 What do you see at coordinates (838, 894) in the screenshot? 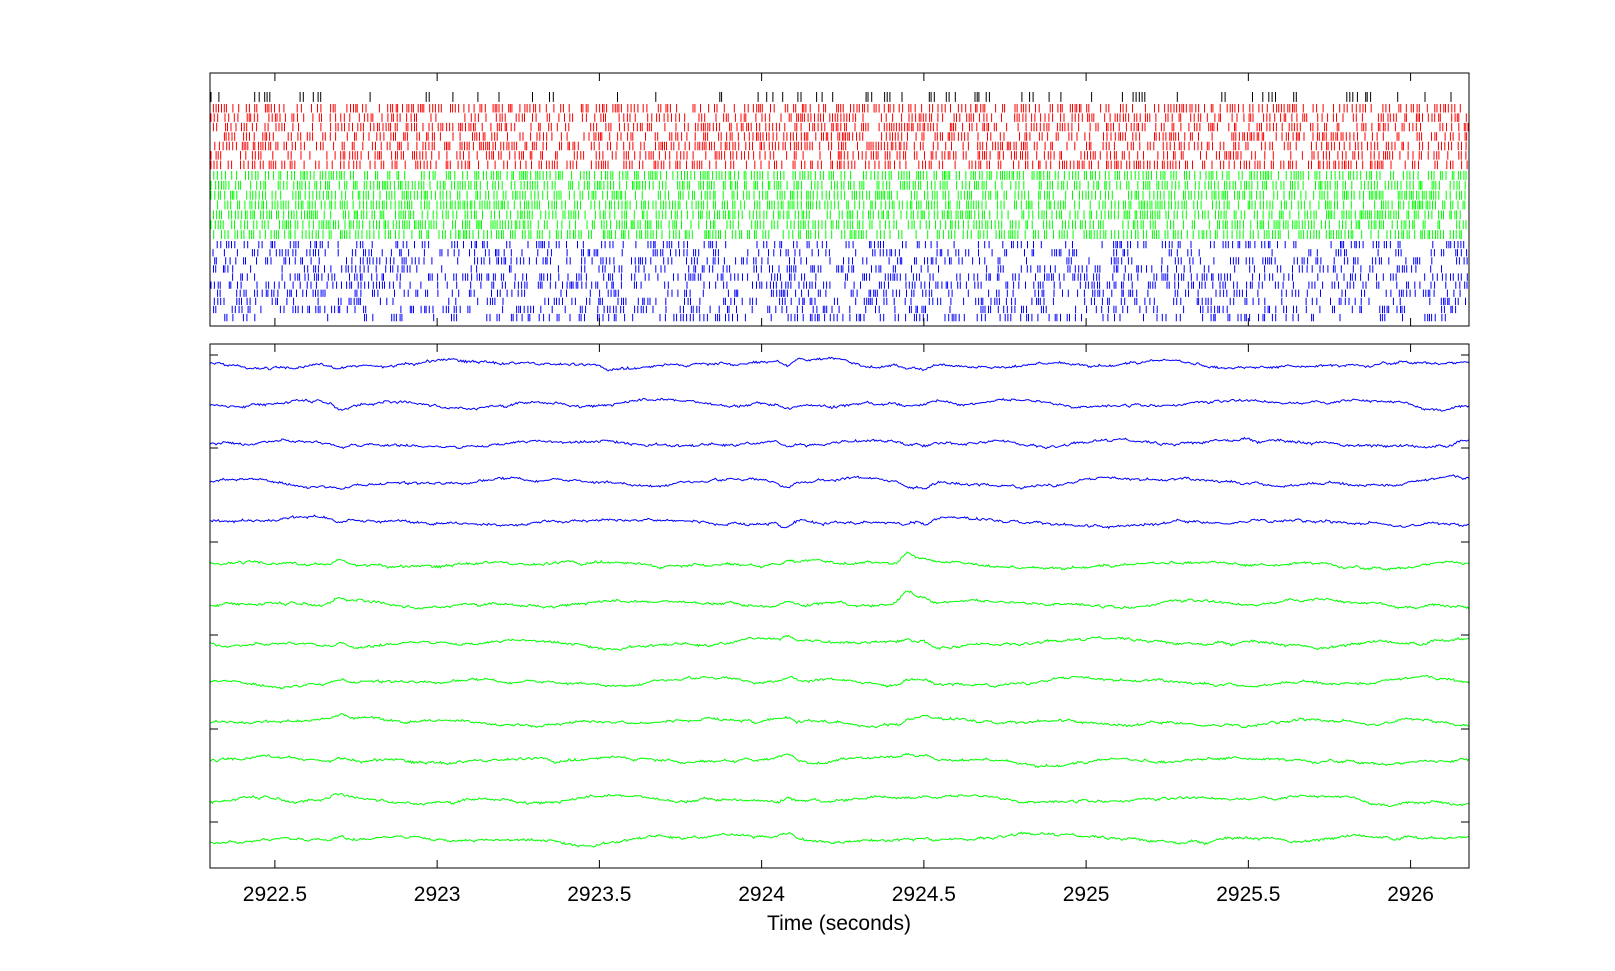
I see `x-tick-labels: 2922.5 2923 2923.5 2924 2924.5 2925 2925.5 2926` at bounding box center [838, 894].